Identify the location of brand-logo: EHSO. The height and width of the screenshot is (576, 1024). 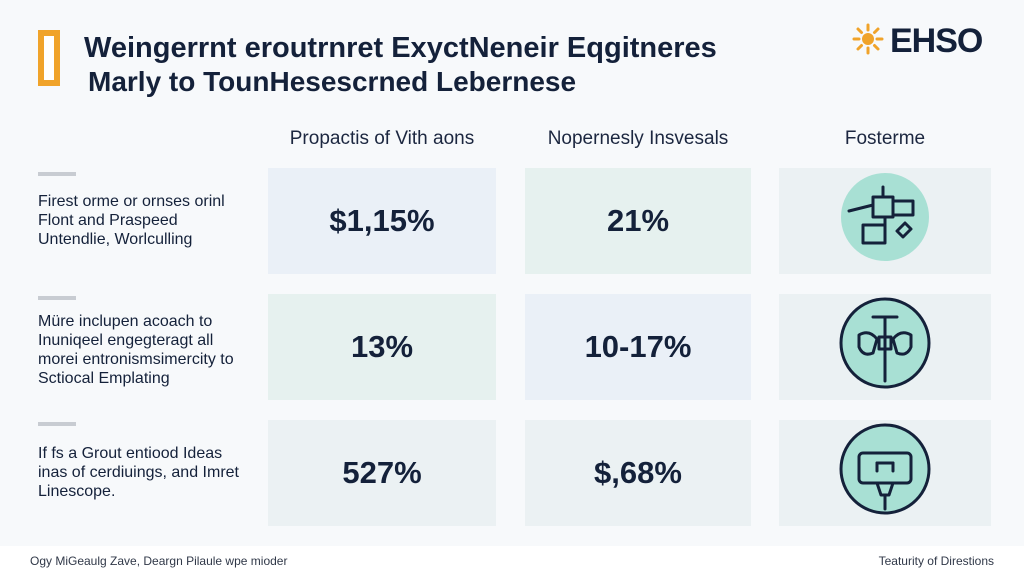
(917, 40).